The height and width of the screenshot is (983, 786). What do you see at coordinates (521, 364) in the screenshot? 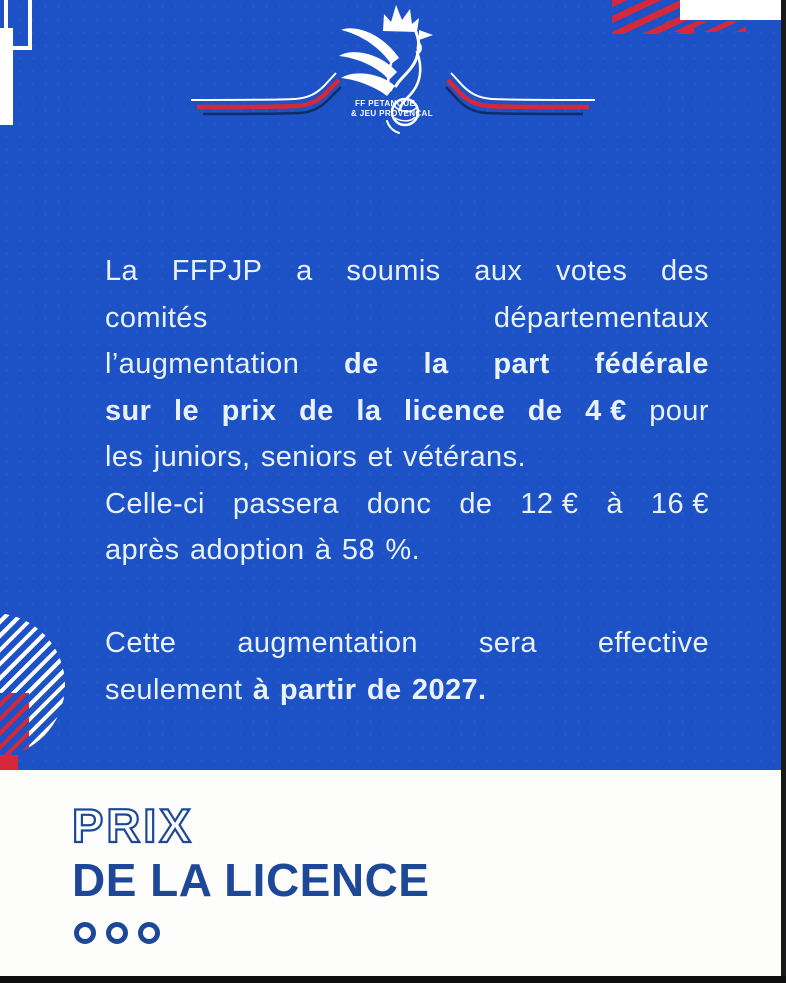
I see `text-segment-bold: part` at bounding box center [521, 364].